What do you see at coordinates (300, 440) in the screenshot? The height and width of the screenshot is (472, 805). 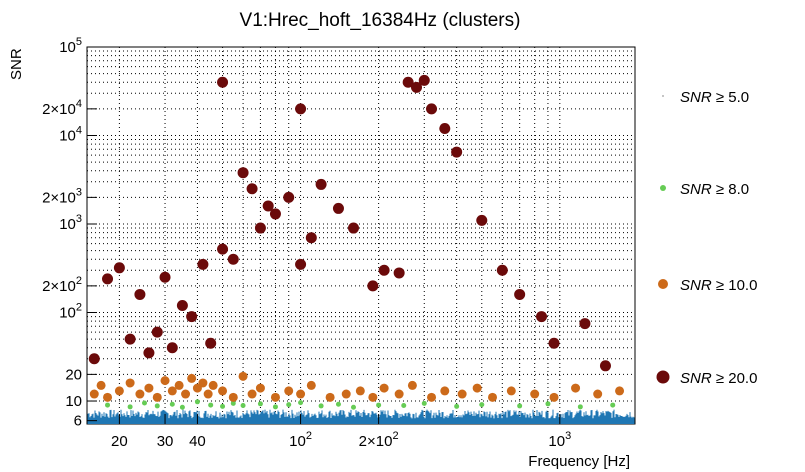 I see `x-tick-label: 102` at bounding box center [300, 440].